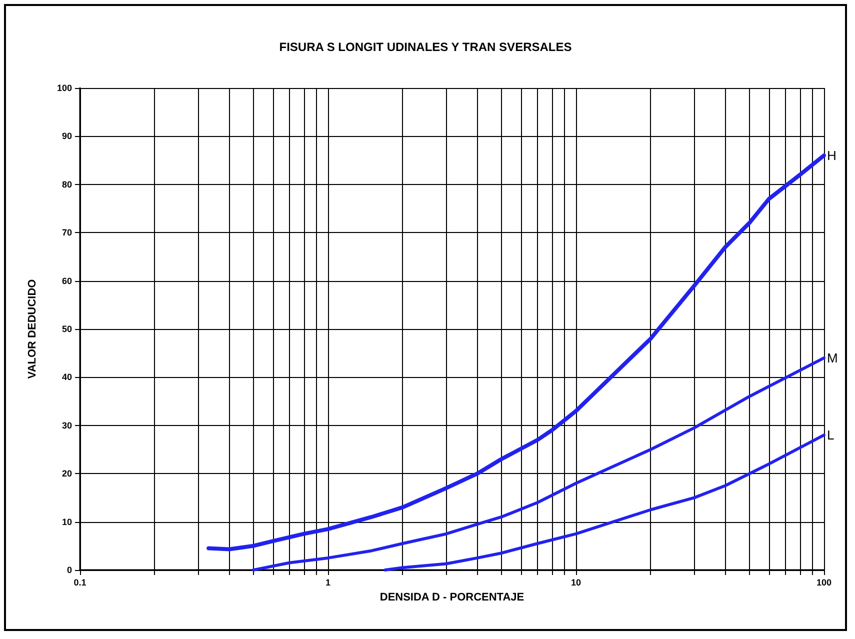 This screenshot has height=639, width=855. What do you see at coordinates (824, 583) in the screenshot?
I see `x-tick-label: 100` at bounding box center [824, 583].